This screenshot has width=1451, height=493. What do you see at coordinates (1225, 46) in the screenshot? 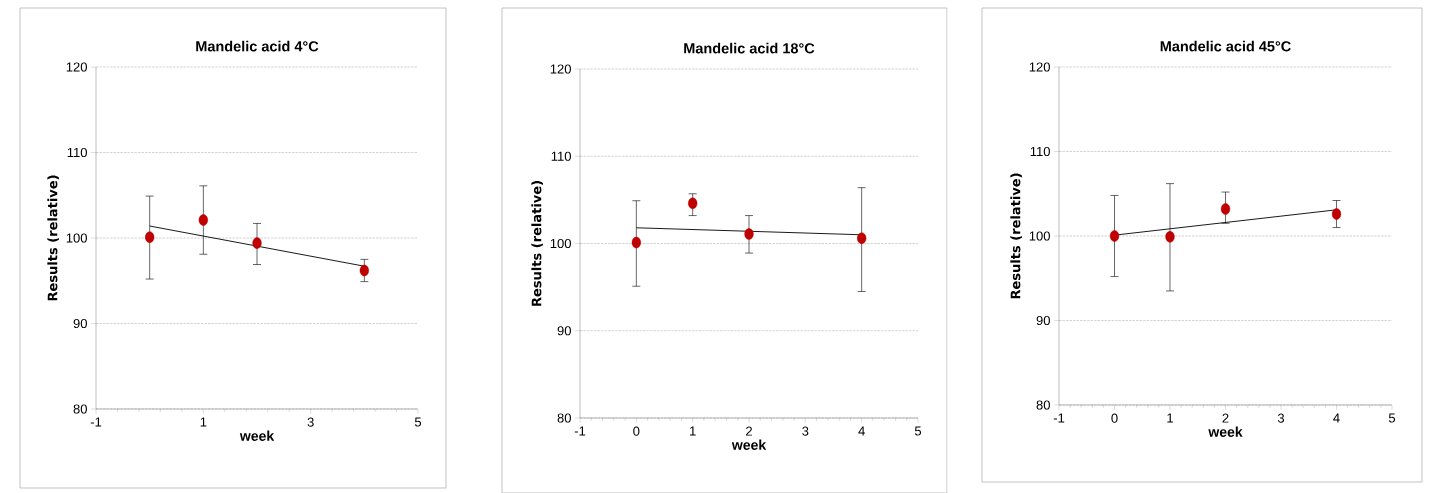
I see `chart-title: Mandelic acid 45°C` at bounding box center [1225, 46].